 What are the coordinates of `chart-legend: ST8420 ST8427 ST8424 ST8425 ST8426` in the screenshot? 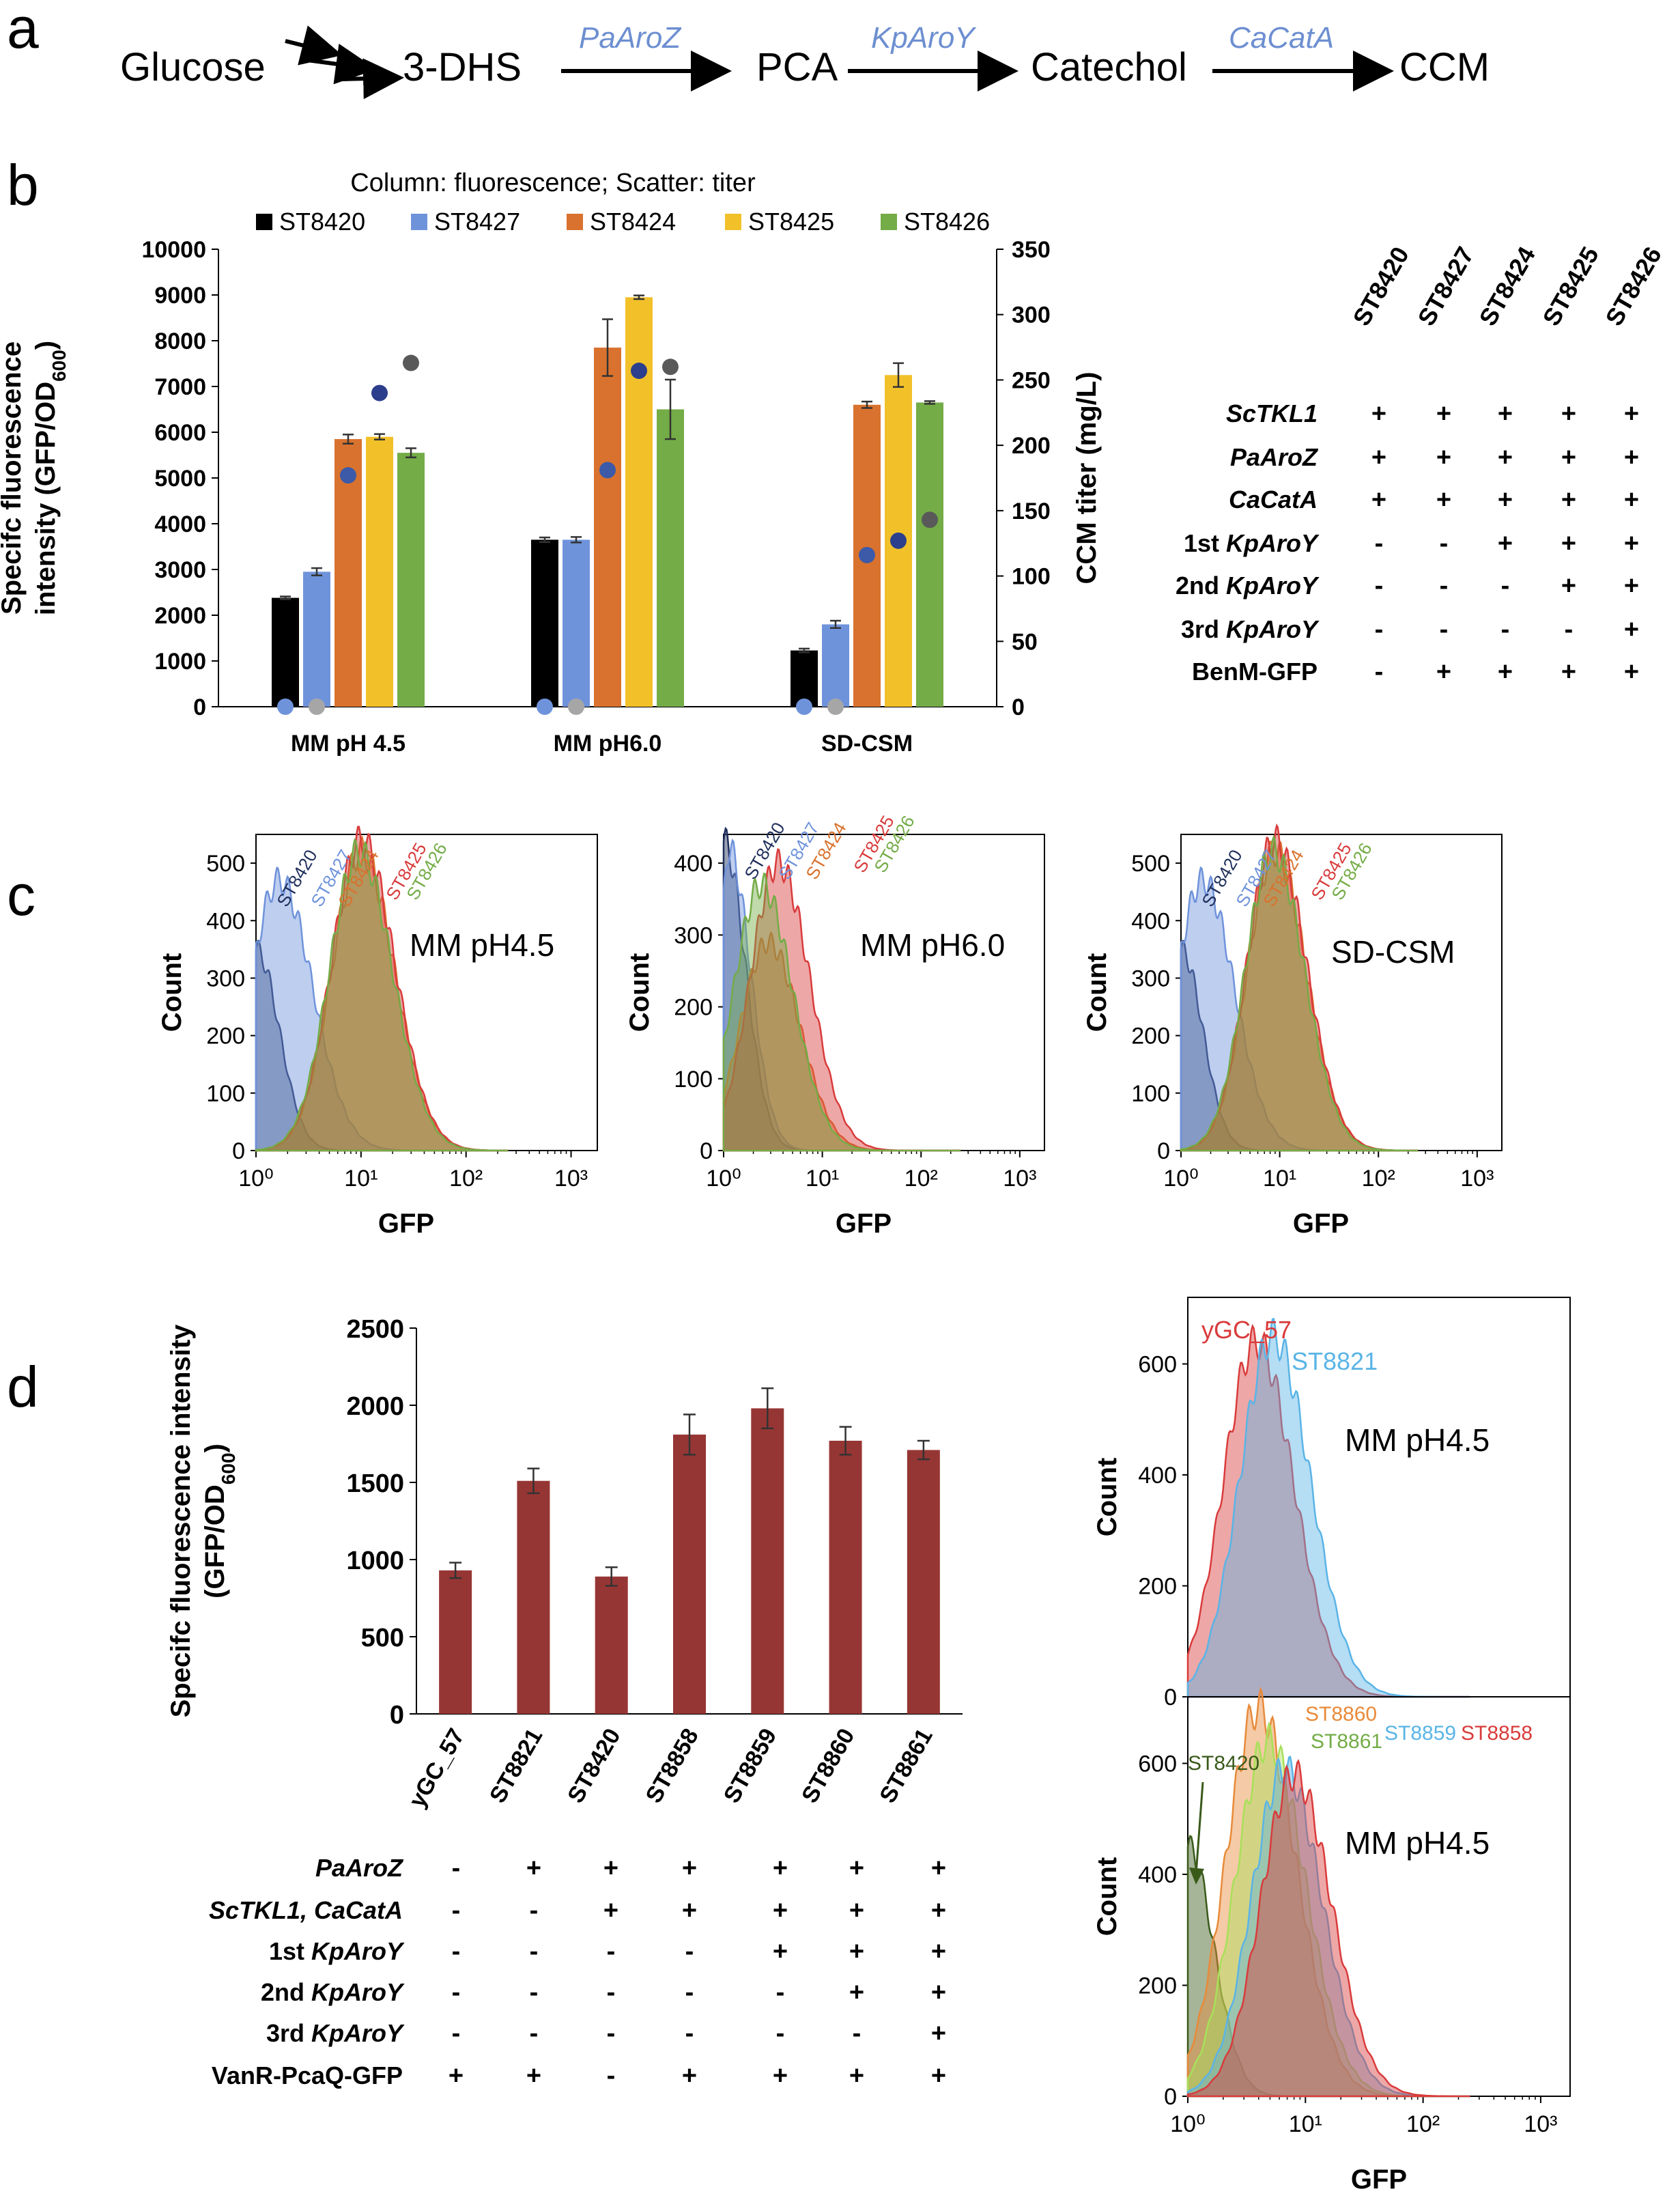 It's located at (623, 222).